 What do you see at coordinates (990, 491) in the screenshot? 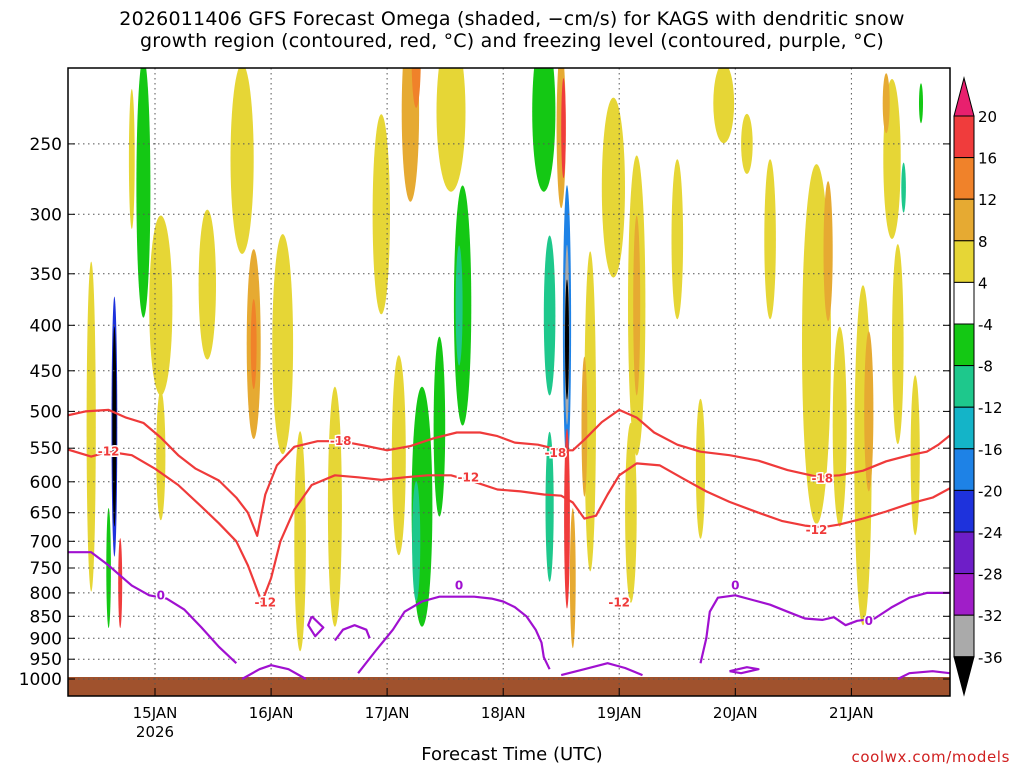
I see `colorbar-label: -20` at bounding box center [990, 491].